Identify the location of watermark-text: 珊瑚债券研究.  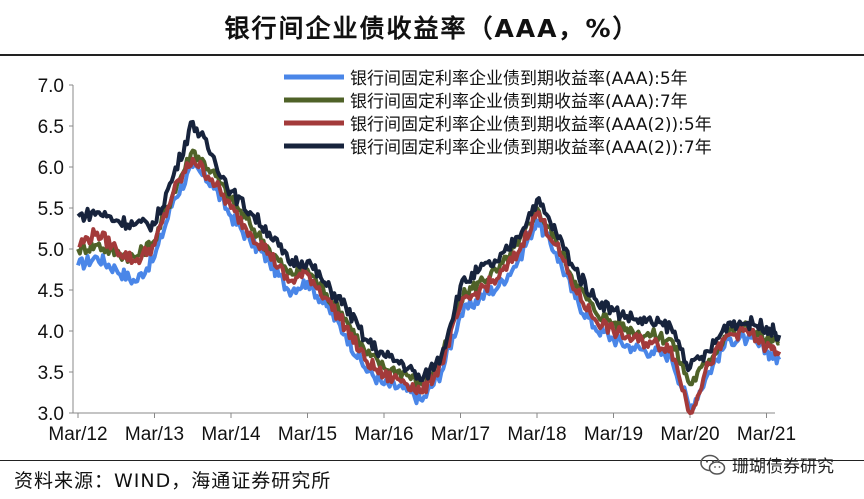
(783, 467).